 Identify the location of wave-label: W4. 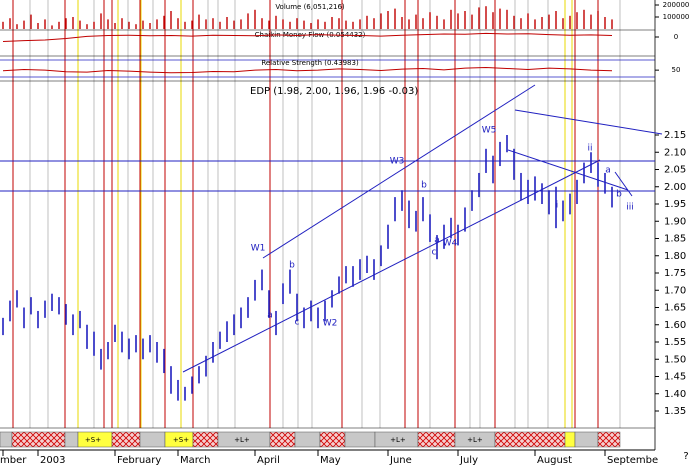
(450, 244).